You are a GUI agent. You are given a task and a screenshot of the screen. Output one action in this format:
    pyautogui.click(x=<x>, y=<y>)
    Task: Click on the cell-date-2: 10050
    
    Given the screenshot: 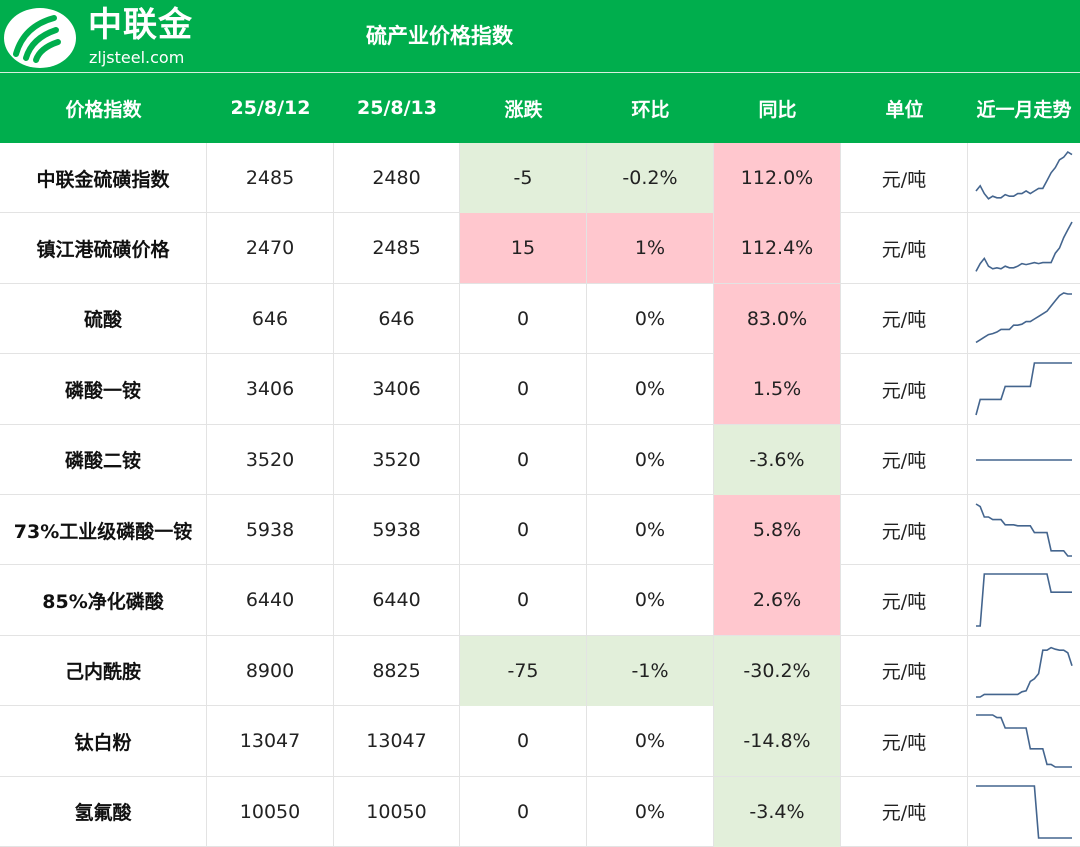 What is the action you would take?
    pyautogui.click(x=397, y=811)
    